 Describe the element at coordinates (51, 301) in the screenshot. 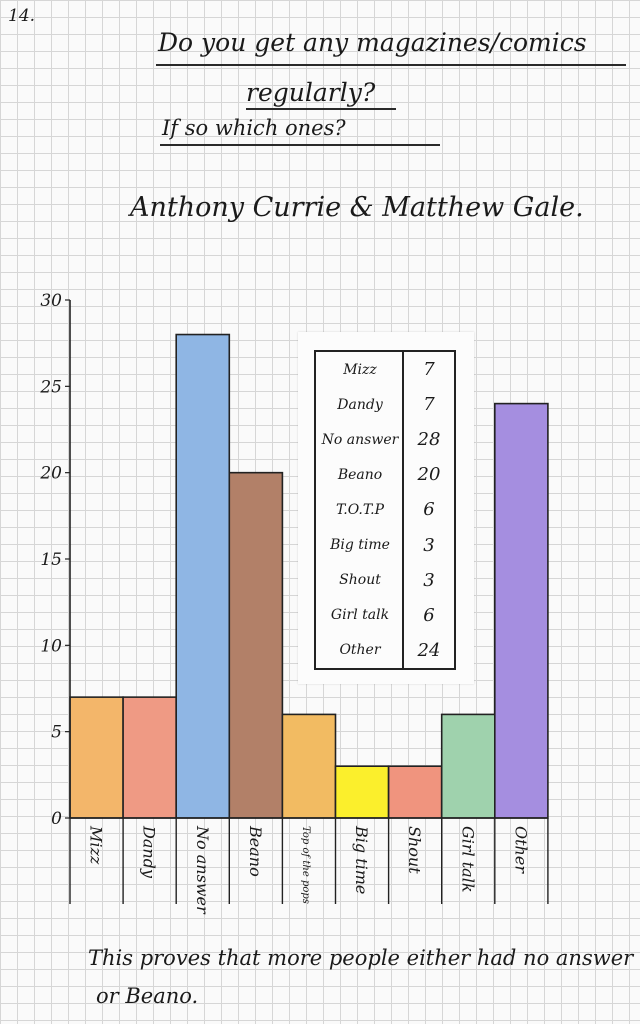

I see `y-tick-label: 30` at that location.